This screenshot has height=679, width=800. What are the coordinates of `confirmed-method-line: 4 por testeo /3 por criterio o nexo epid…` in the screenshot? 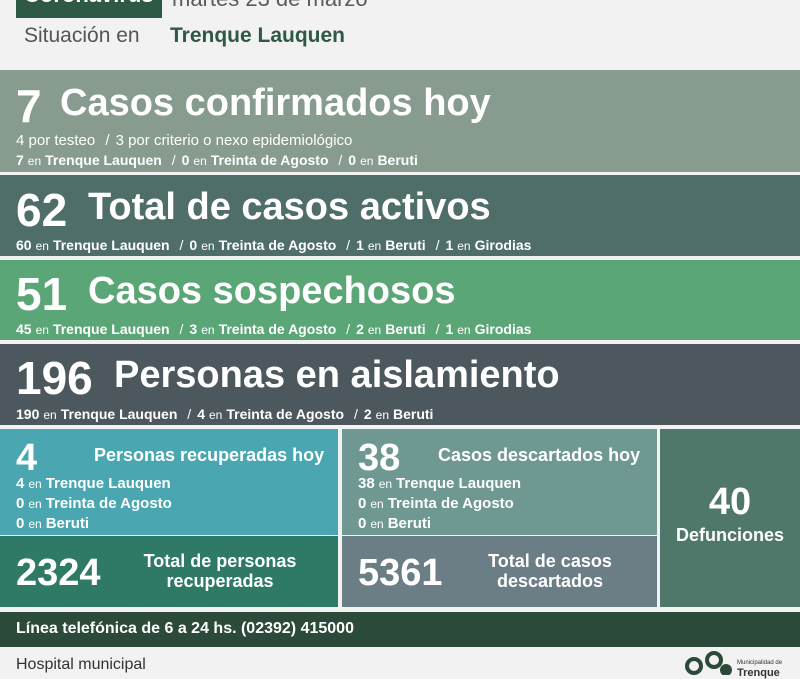 It's located at (184, 140).